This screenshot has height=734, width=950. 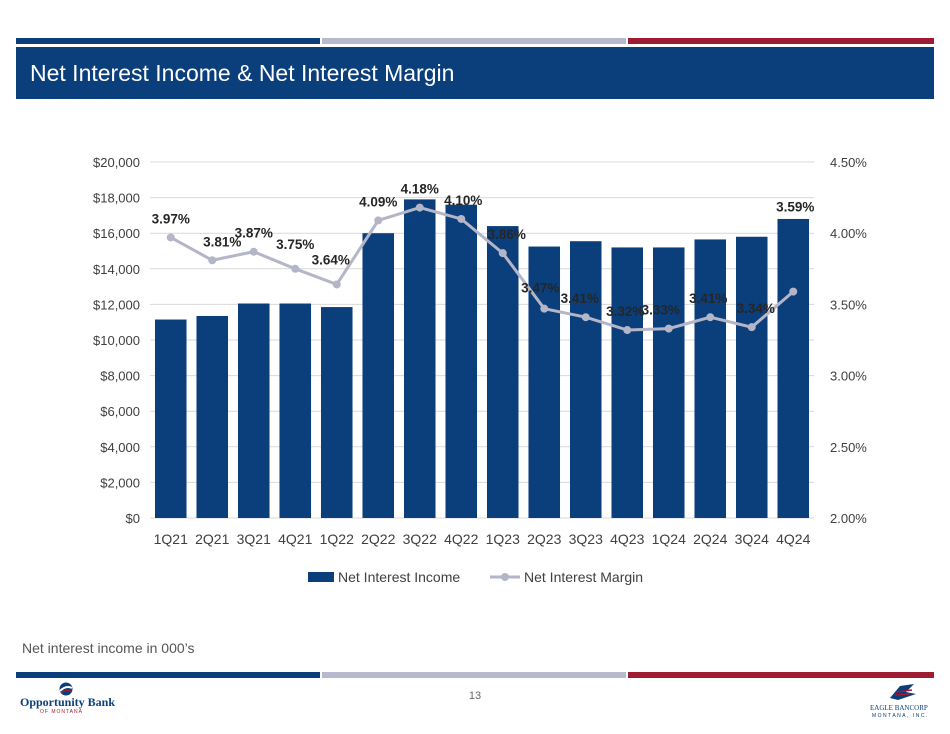 What do you see at coordinates (171, 539) in the screenshot?
I see `x-tick-label: 1Q21` at bounding box center [171, 539].